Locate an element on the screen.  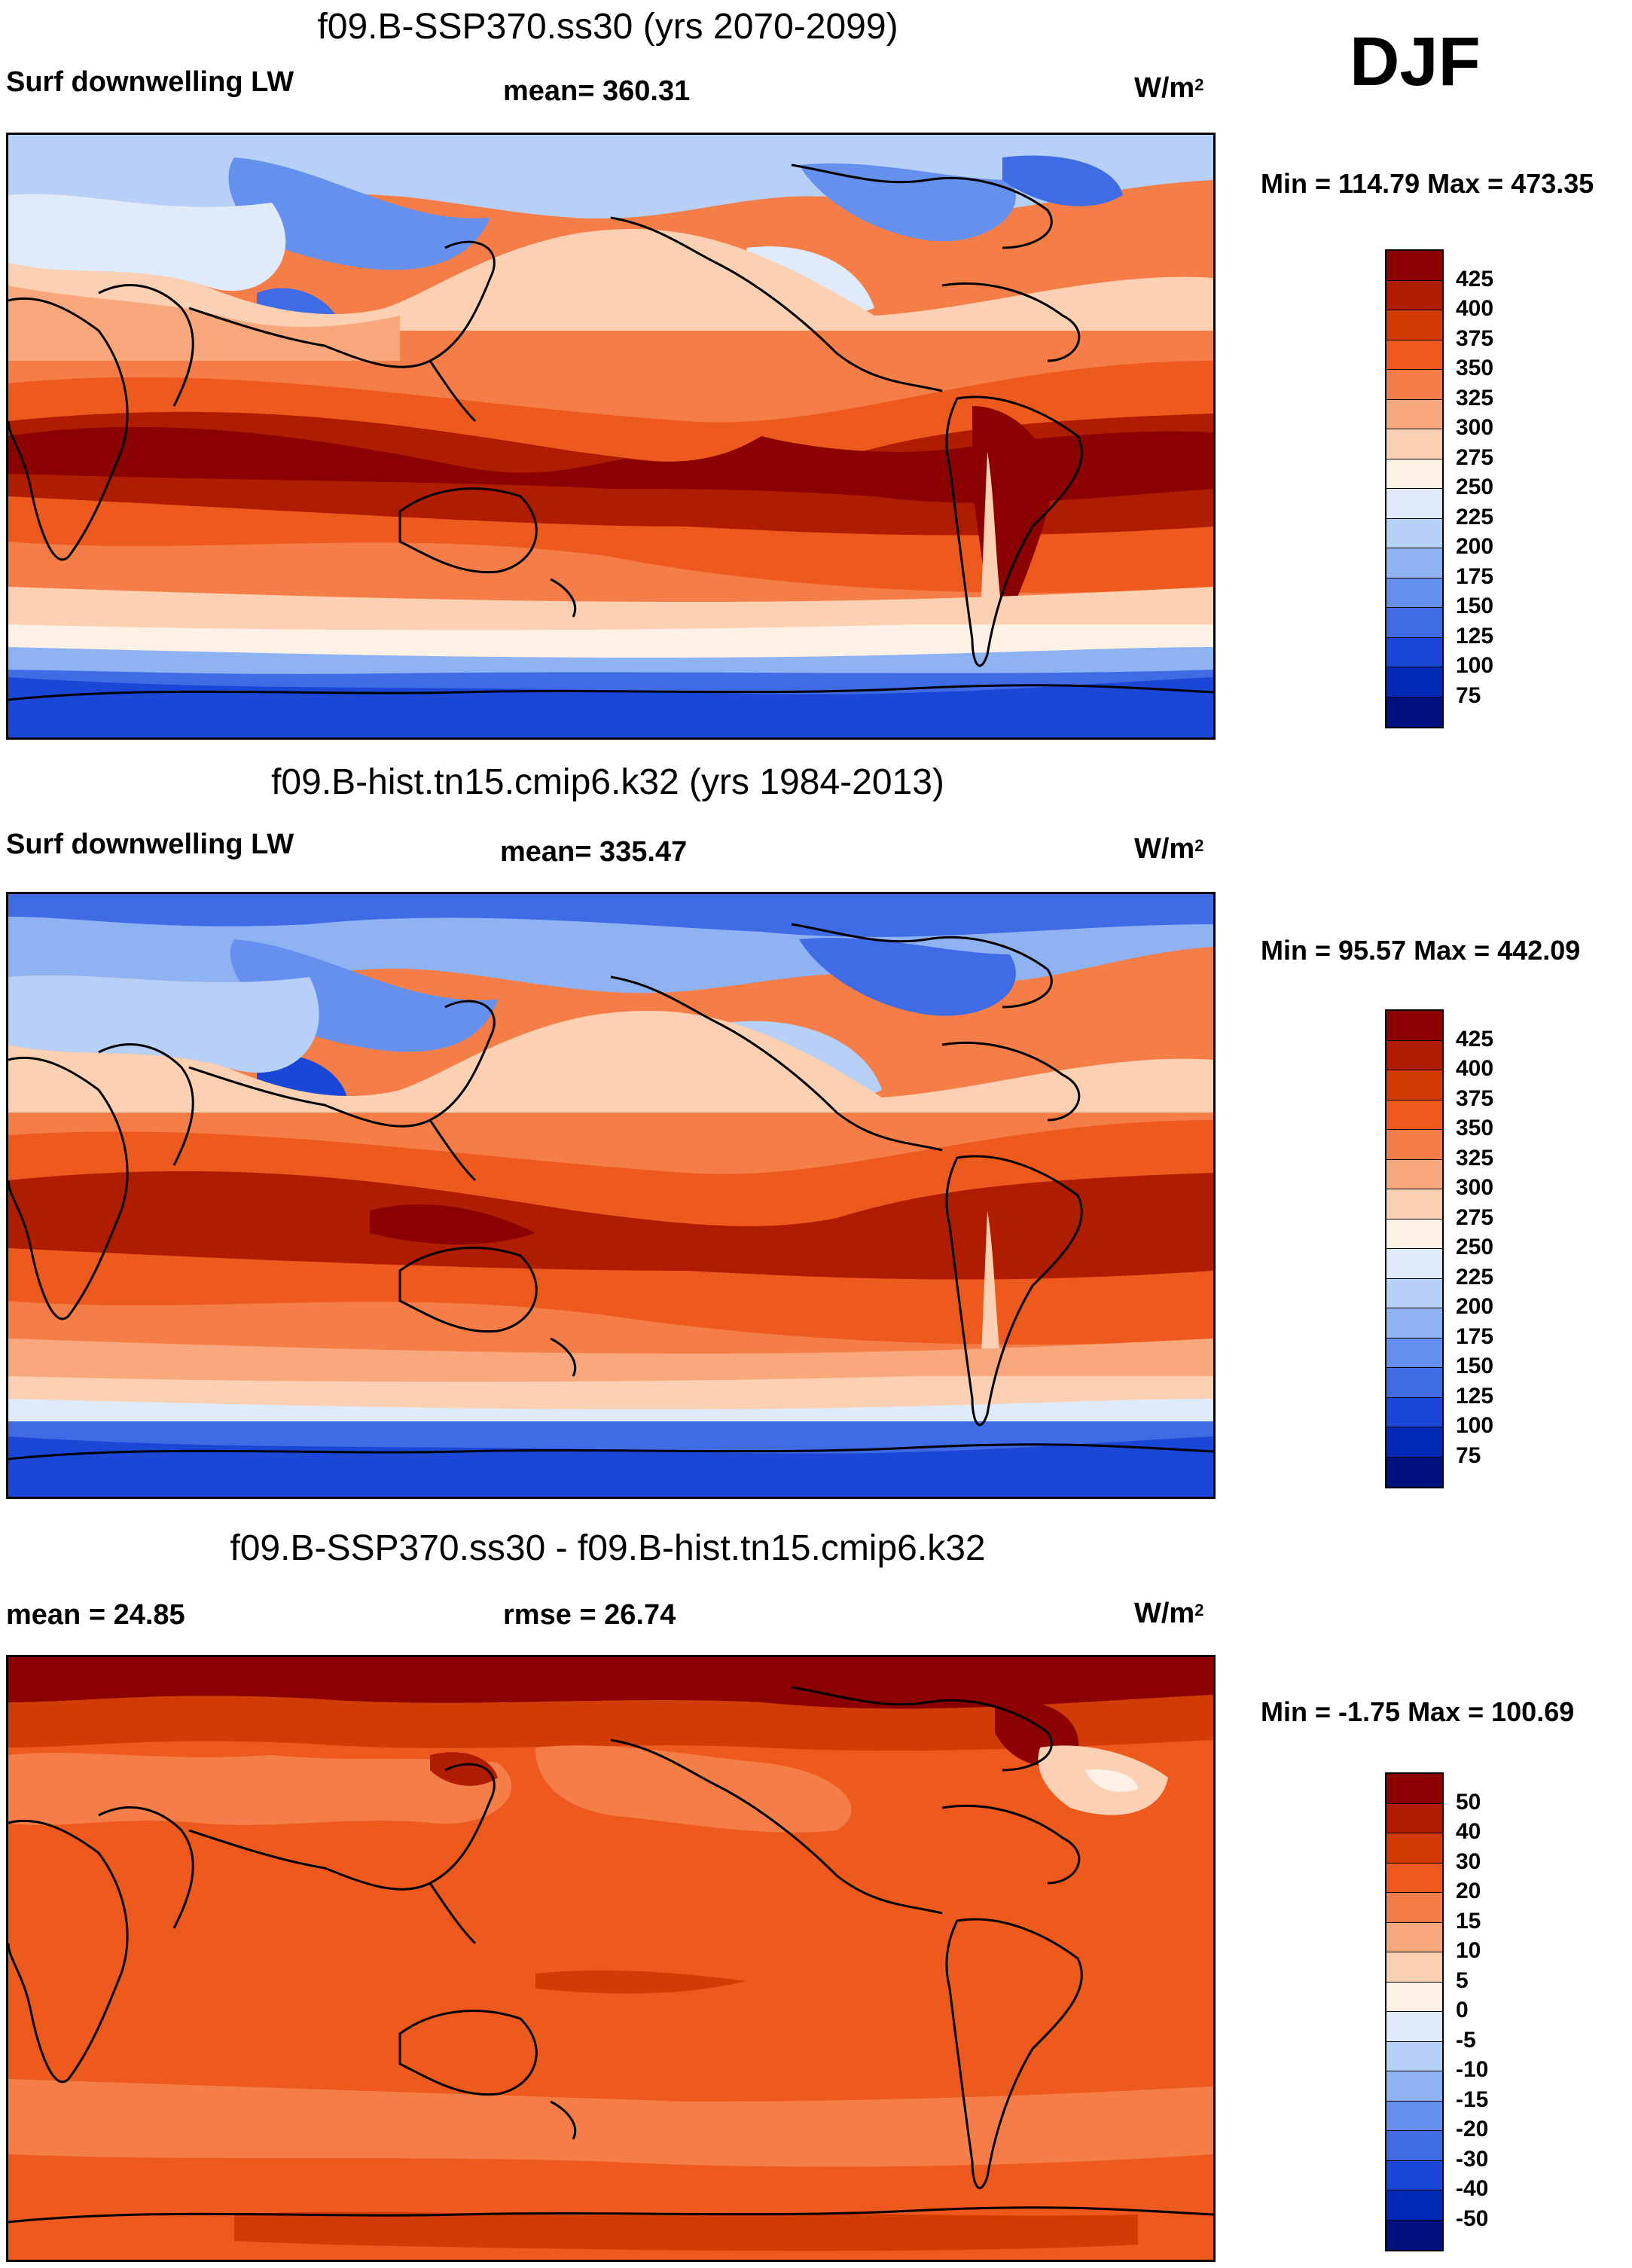
panel1-units-label: W/m2 is located at coordinates (1169, 88).